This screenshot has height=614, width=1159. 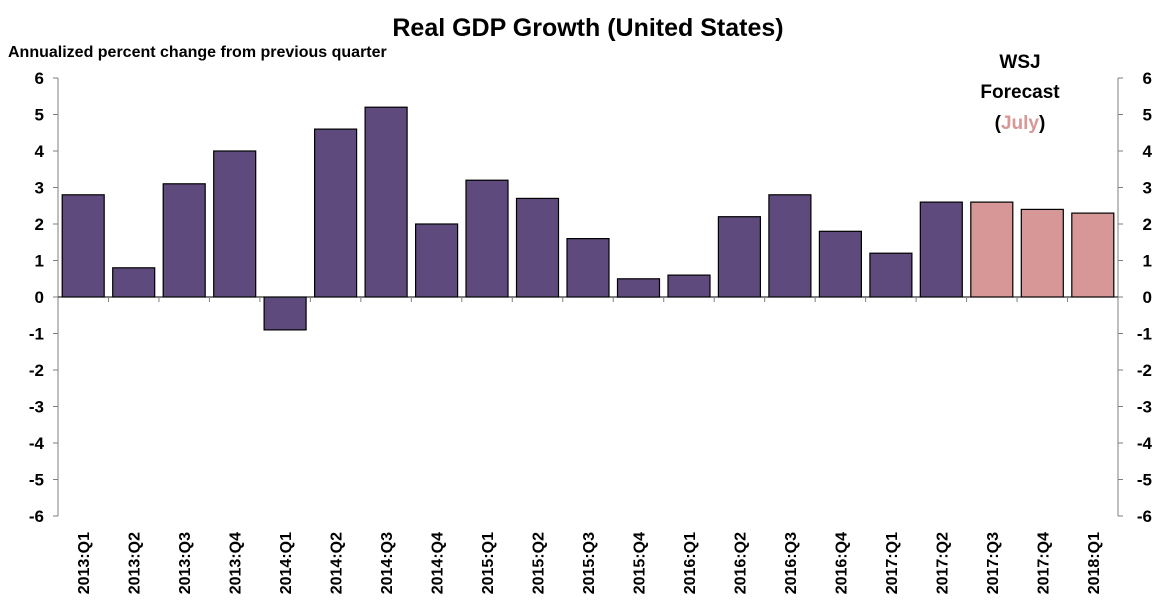 What do you see at coordinates (185, 563) in the screenshot?
I see `x-tick-label: 2013:Q3` at bounding box center [185, 563].